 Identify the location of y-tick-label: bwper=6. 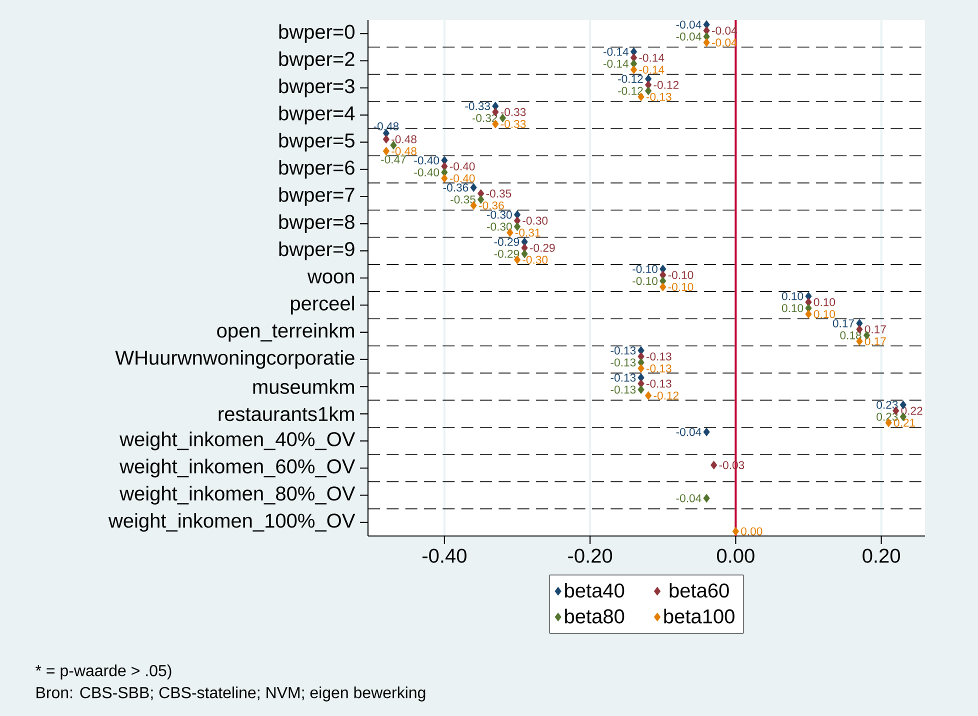
(316, 169).